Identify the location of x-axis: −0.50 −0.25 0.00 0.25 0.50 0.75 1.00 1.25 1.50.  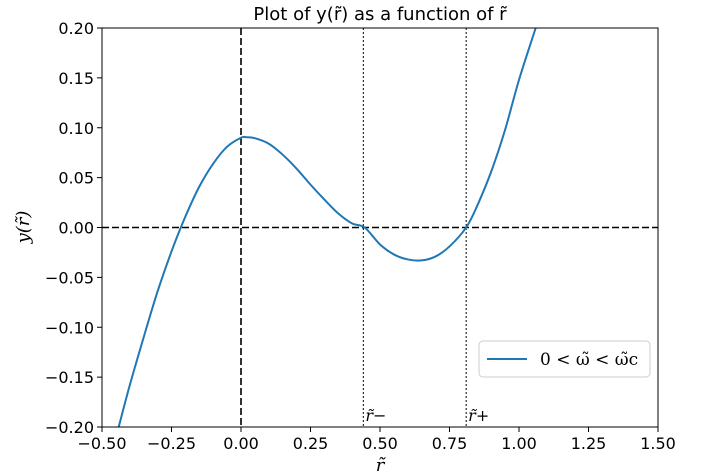
(376, 440).